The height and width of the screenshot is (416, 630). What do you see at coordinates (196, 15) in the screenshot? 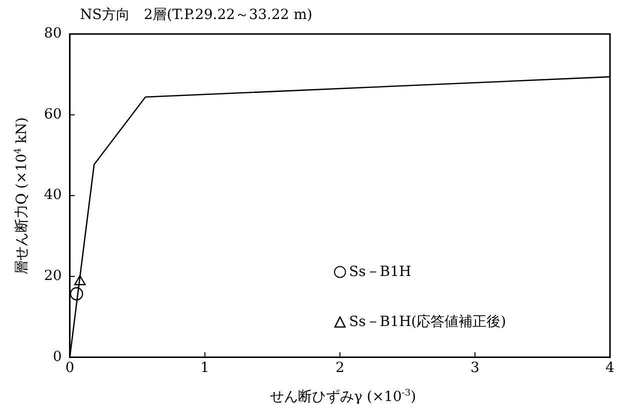
I see `chart-title: NS方向 2層(T.P.29.22～33.22 m)` at bounding box center [196, 15].